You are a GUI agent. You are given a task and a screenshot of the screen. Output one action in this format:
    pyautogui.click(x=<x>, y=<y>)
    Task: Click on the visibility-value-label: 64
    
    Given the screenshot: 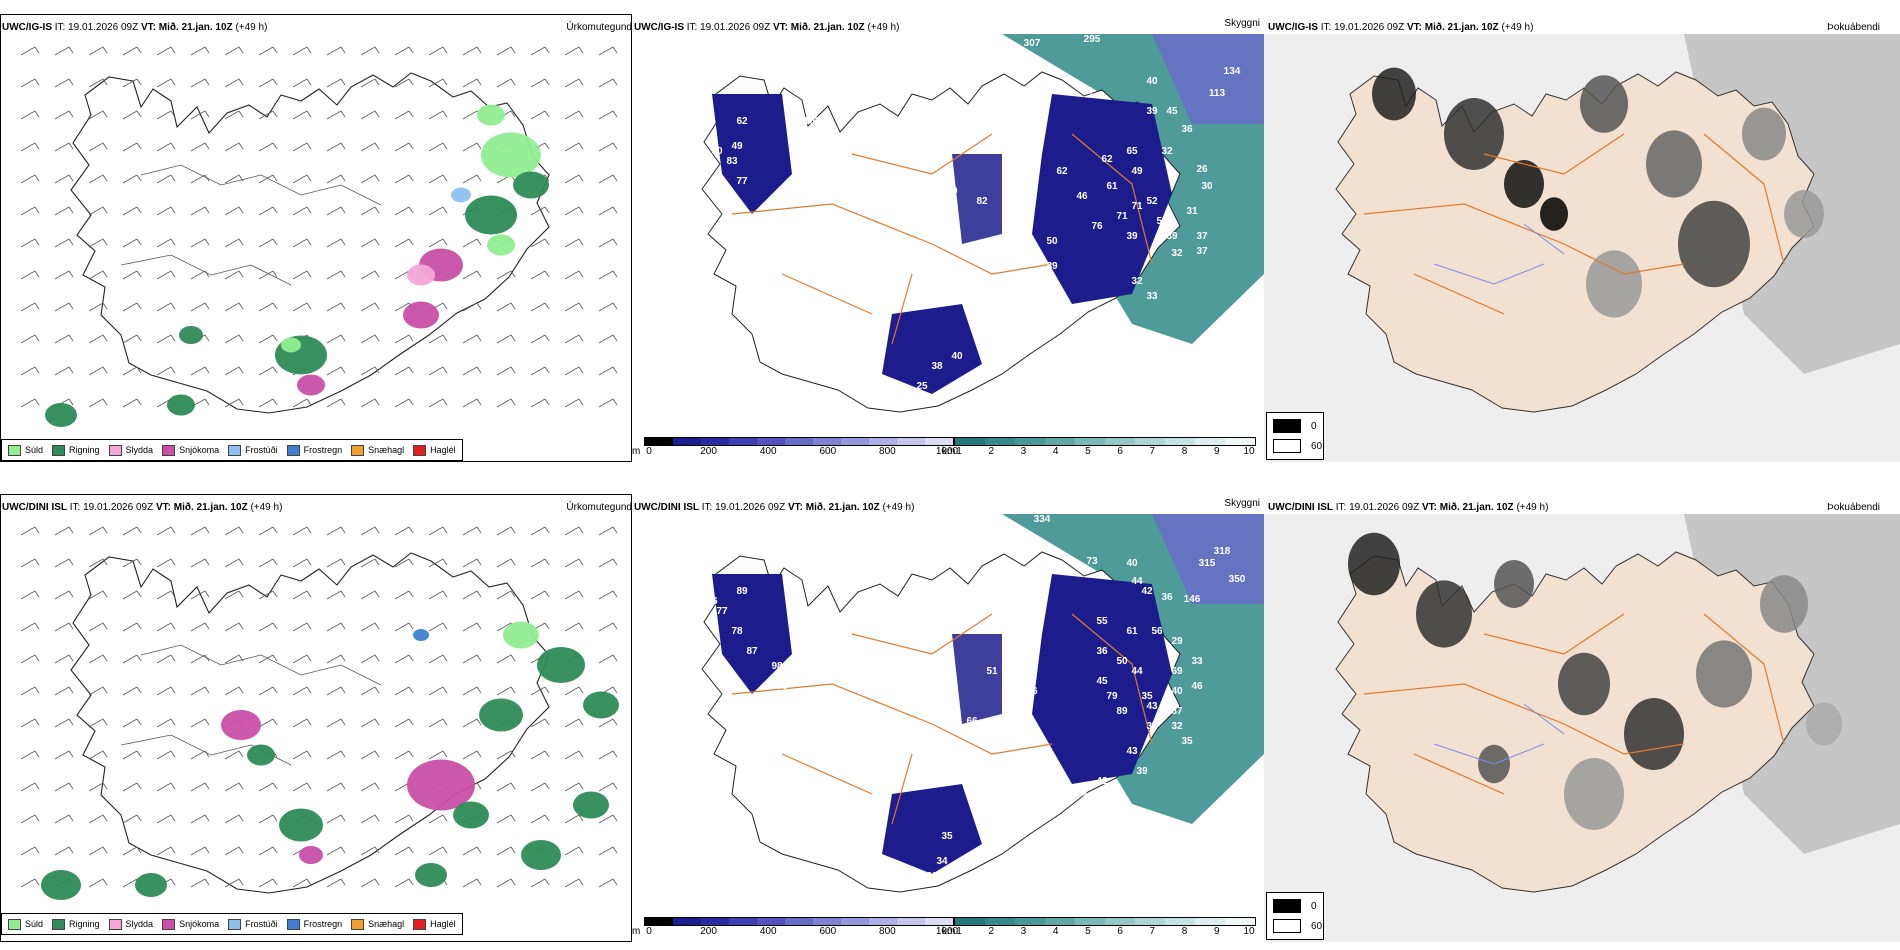 What is the action you would take?
    pyautogui.click(x=1002, y=841)
    